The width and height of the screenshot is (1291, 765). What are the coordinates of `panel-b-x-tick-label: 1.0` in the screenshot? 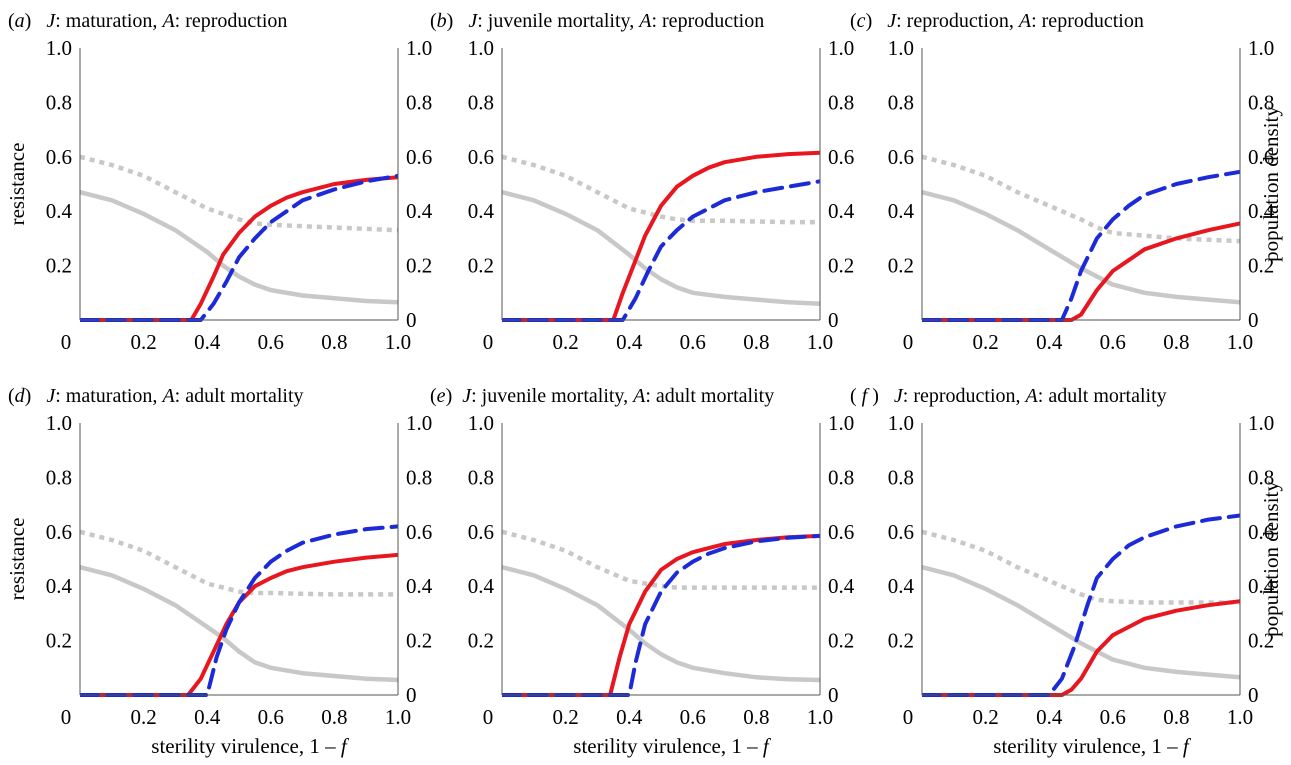 It's located at (820, 342).